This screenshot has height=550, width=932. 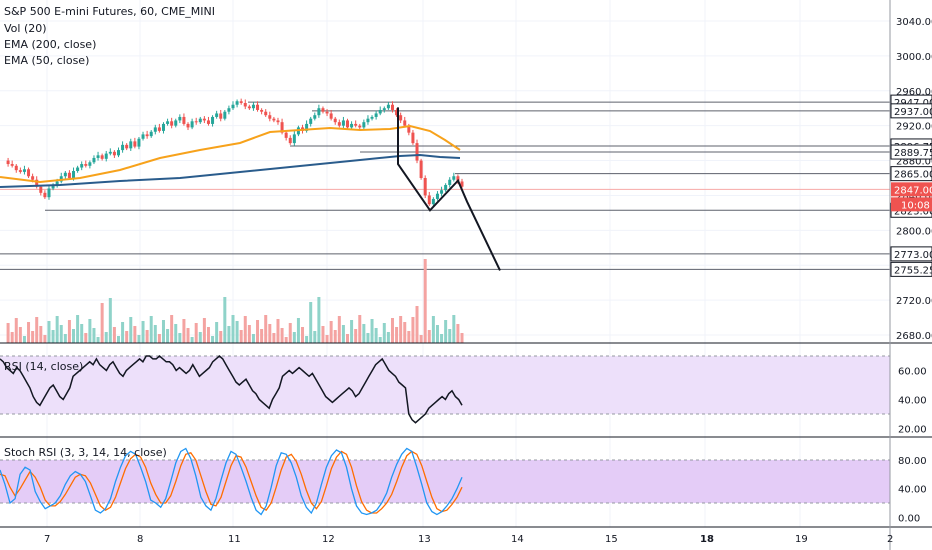 I want to click on candles, so click(x=235, y=152).